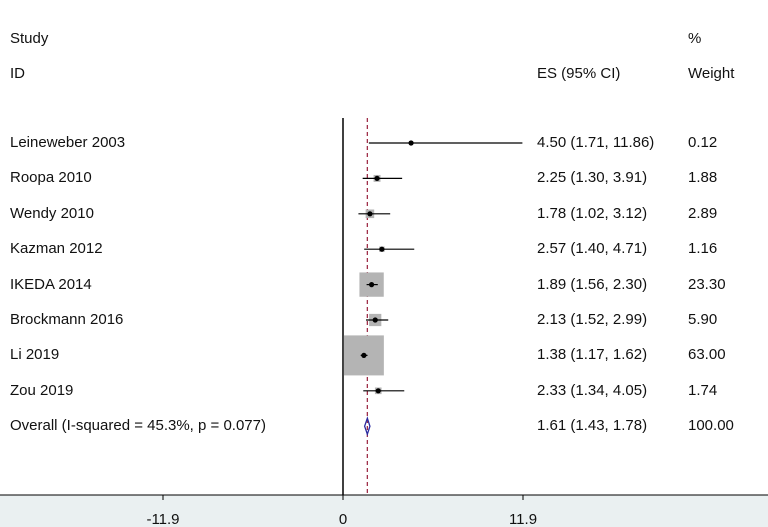 Image resolution: width=768 pixels, height=527 pixels. I want to click on study-label: Kazman 2012, so click(56, 249).